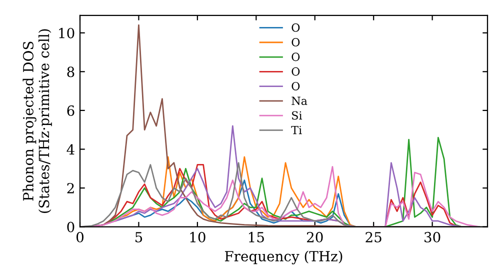 Image resolution: width=500 pixels, height=280 pixels. What do you see at coordinates (296, 130) in the screenshot?
I see `legend-label: Ti` at bounding box center [296, 130].